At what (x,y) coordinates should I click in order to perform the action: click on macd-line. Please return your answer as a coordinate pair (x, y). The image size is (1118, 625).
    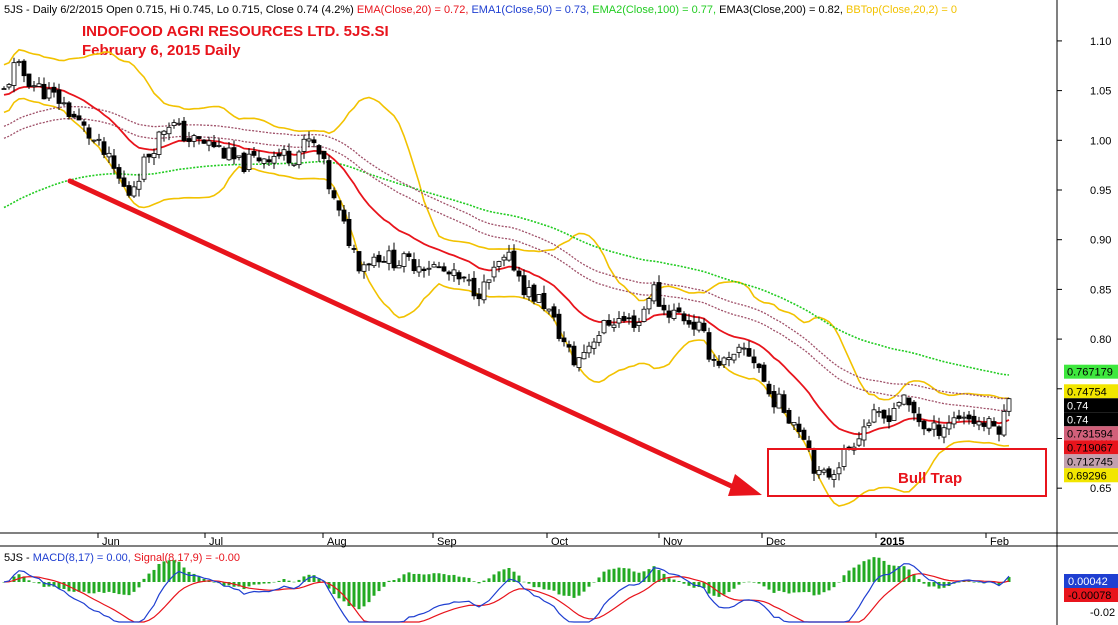
    Looking at the image, I should click on (506, 593).